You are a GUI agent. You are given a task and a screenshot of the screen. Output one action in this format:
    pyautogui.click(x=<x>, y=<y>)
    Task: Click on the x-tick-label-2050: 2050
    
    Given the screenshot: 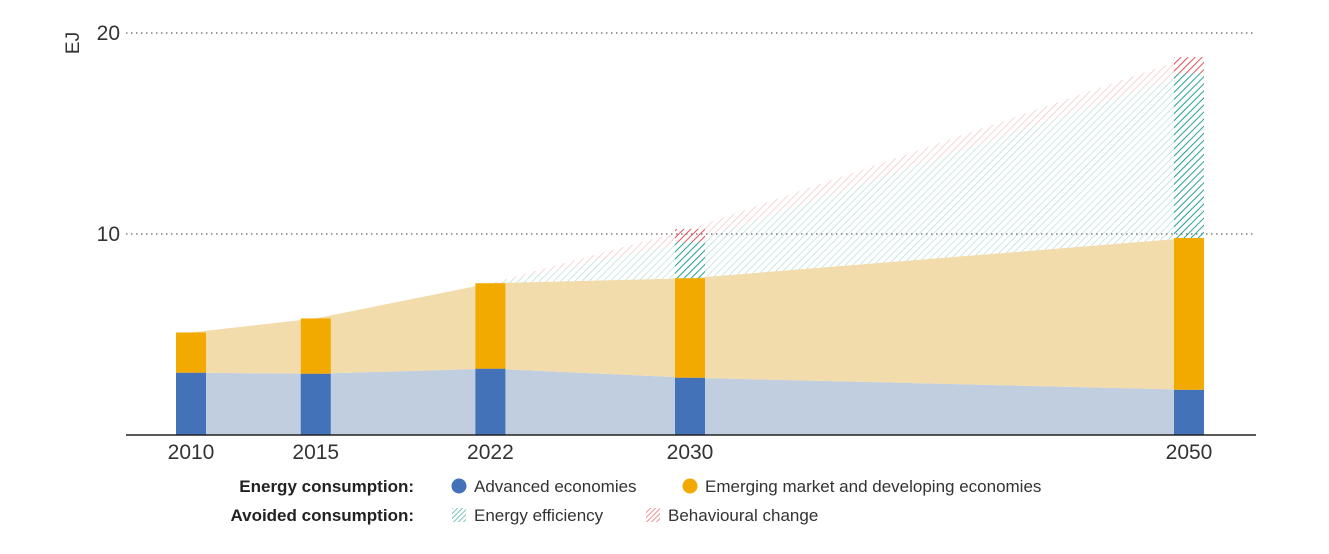 What is the action you would take?
    pyautogui.click(x=1189, y=452)
    